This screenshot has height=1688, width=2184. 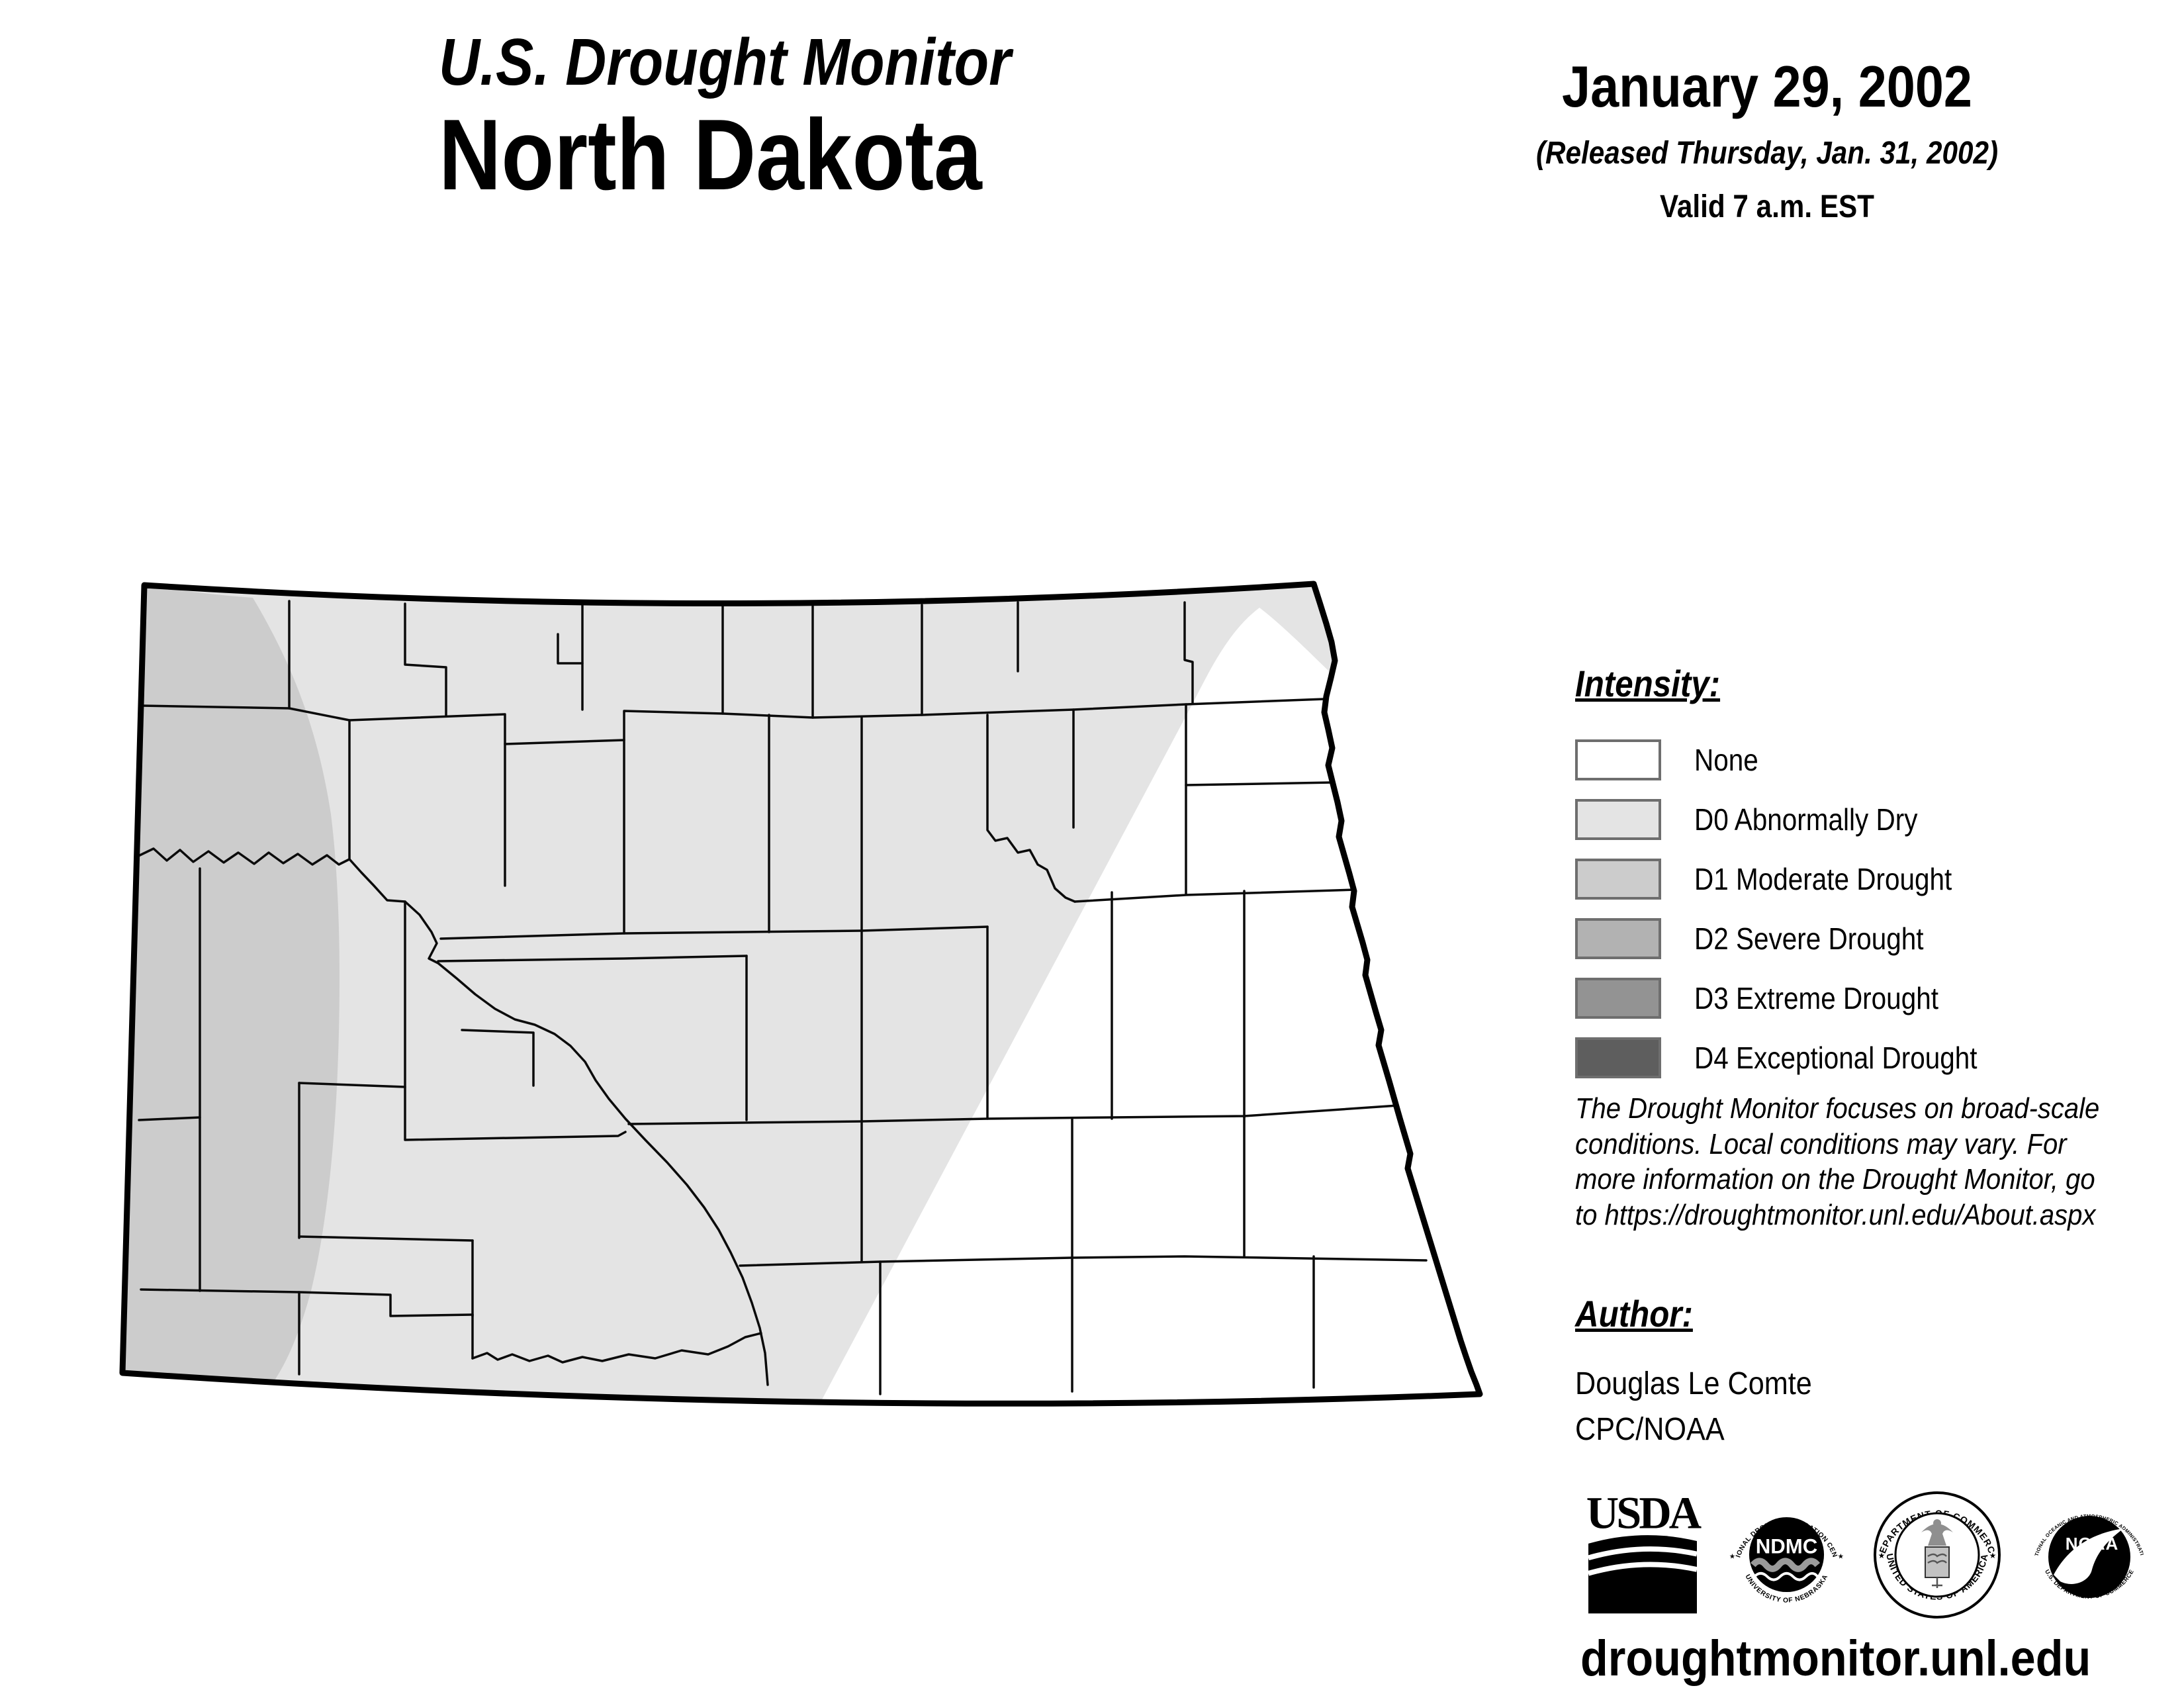 What do you see at coordinates (1835, 1658) in the screenshot?
I see `footer-url: droughtmonitor.unl.edu` at bounding box center [1835, 1658].